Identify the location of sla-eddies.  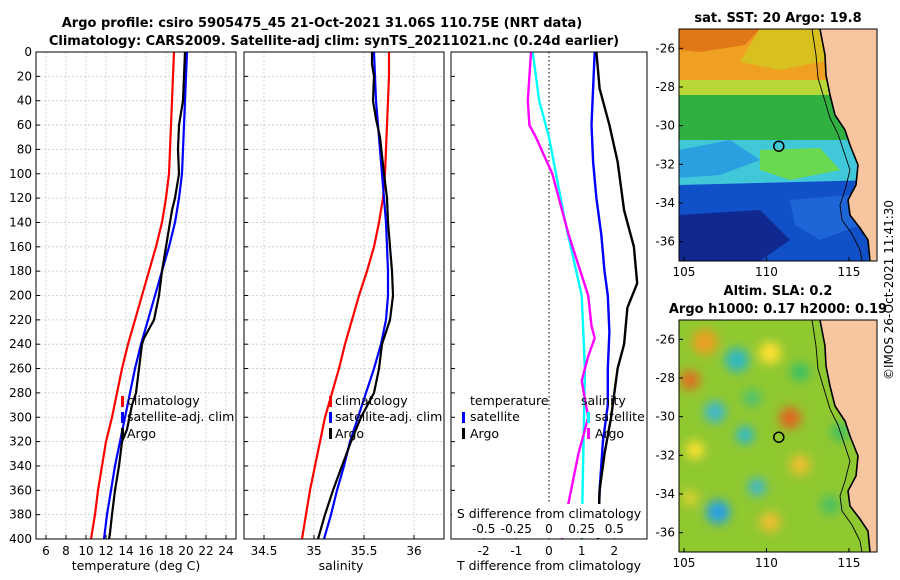
(764, 430).